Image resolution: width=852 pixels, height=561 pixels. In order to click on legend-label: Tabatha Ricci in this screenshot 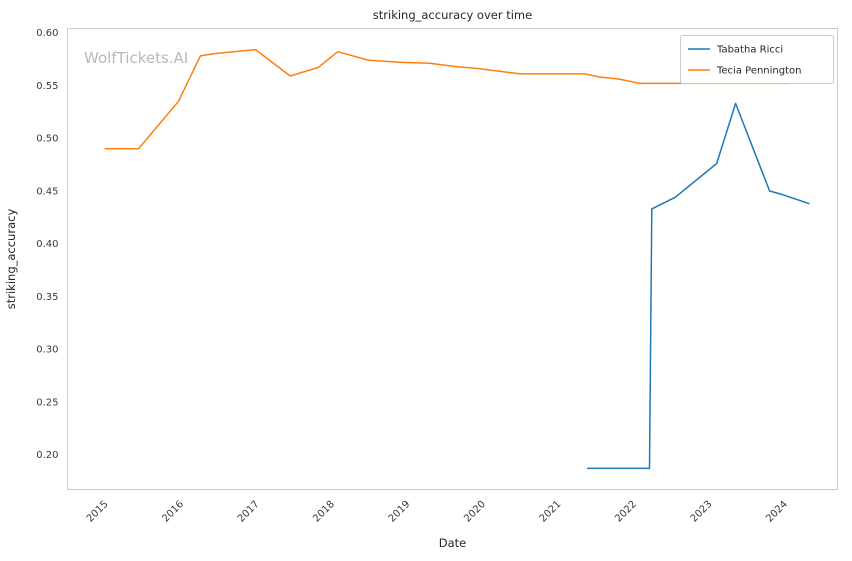, I will do `click(749, 50)`.